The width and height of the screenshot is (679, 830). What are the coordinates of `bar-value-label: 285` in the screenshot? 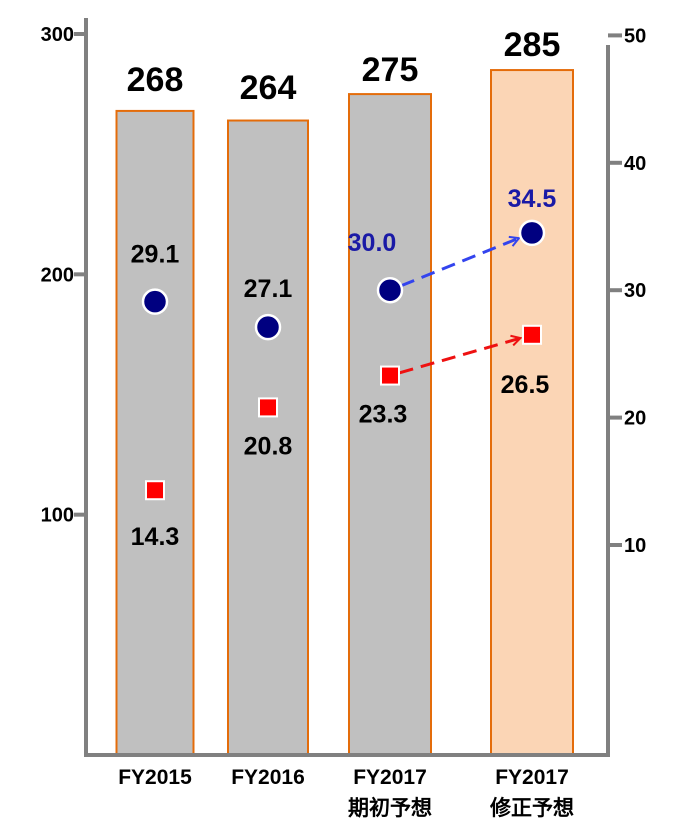 It's located at (532, 45).